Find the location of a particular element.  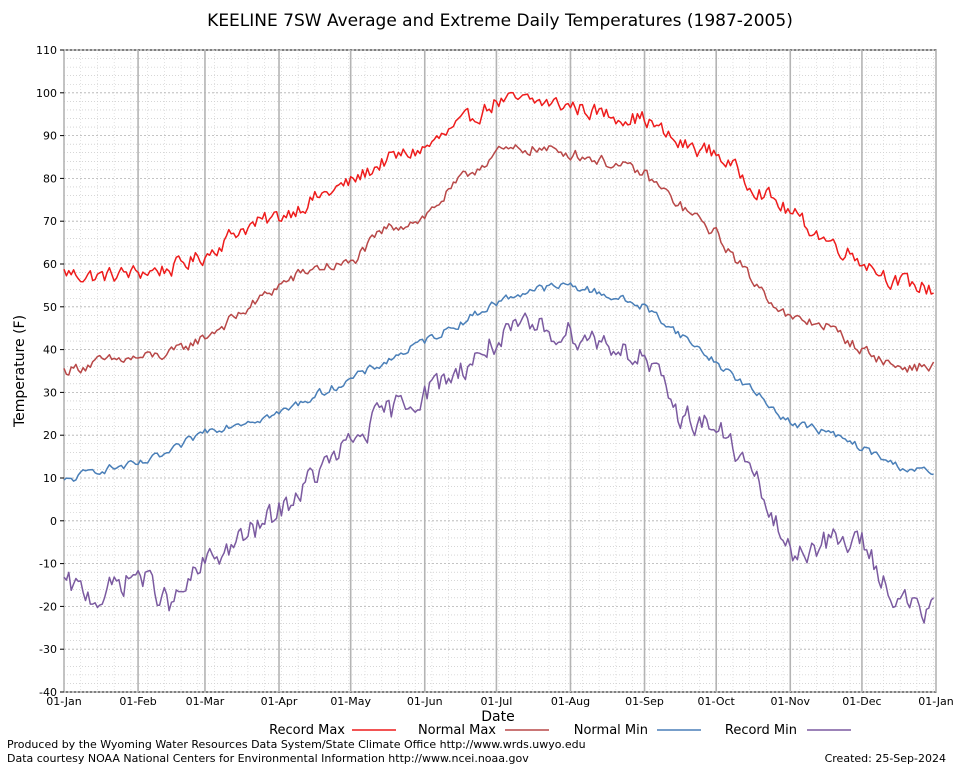

x-tick-label: 01-Jul is located at coordinates (496, 701).